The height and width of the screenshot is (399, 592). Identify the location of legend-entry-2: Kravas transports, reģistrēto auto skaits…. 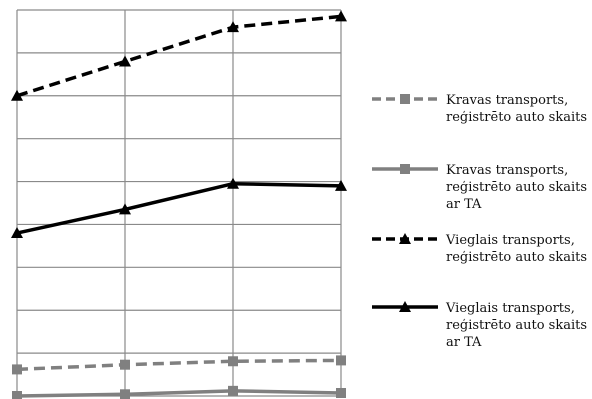
(479, 187).